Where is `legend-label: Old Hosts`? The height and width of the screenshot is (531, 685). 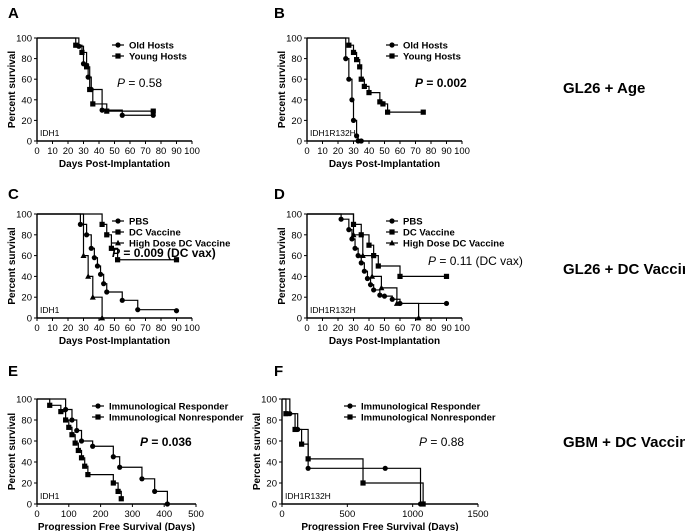 legend-label: Old Hosts is located at coordinates (425, 46).